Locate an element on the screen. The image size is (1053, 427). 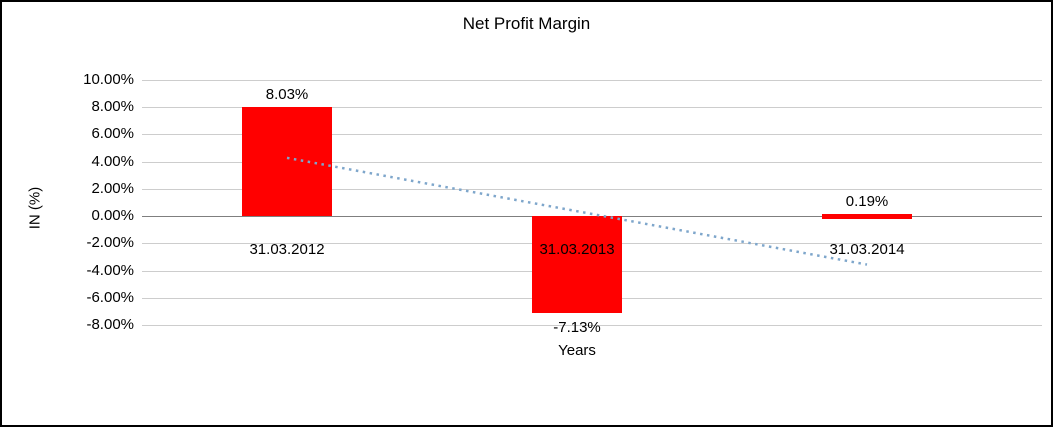
chart-title: Net Profit Margin is located at coordinates (526, 23).